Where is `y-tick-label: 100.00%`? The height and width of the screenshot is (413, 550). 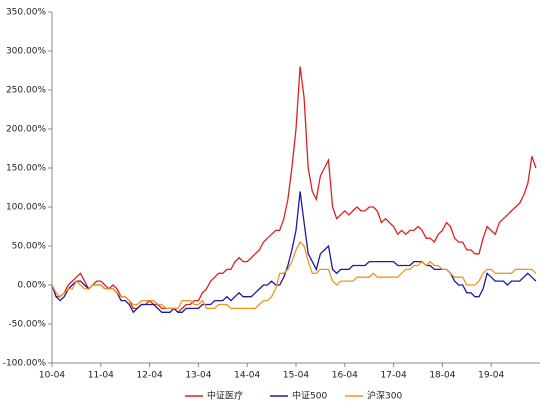 y-tick-label: 100.00% is located at coordinates (26, 208).